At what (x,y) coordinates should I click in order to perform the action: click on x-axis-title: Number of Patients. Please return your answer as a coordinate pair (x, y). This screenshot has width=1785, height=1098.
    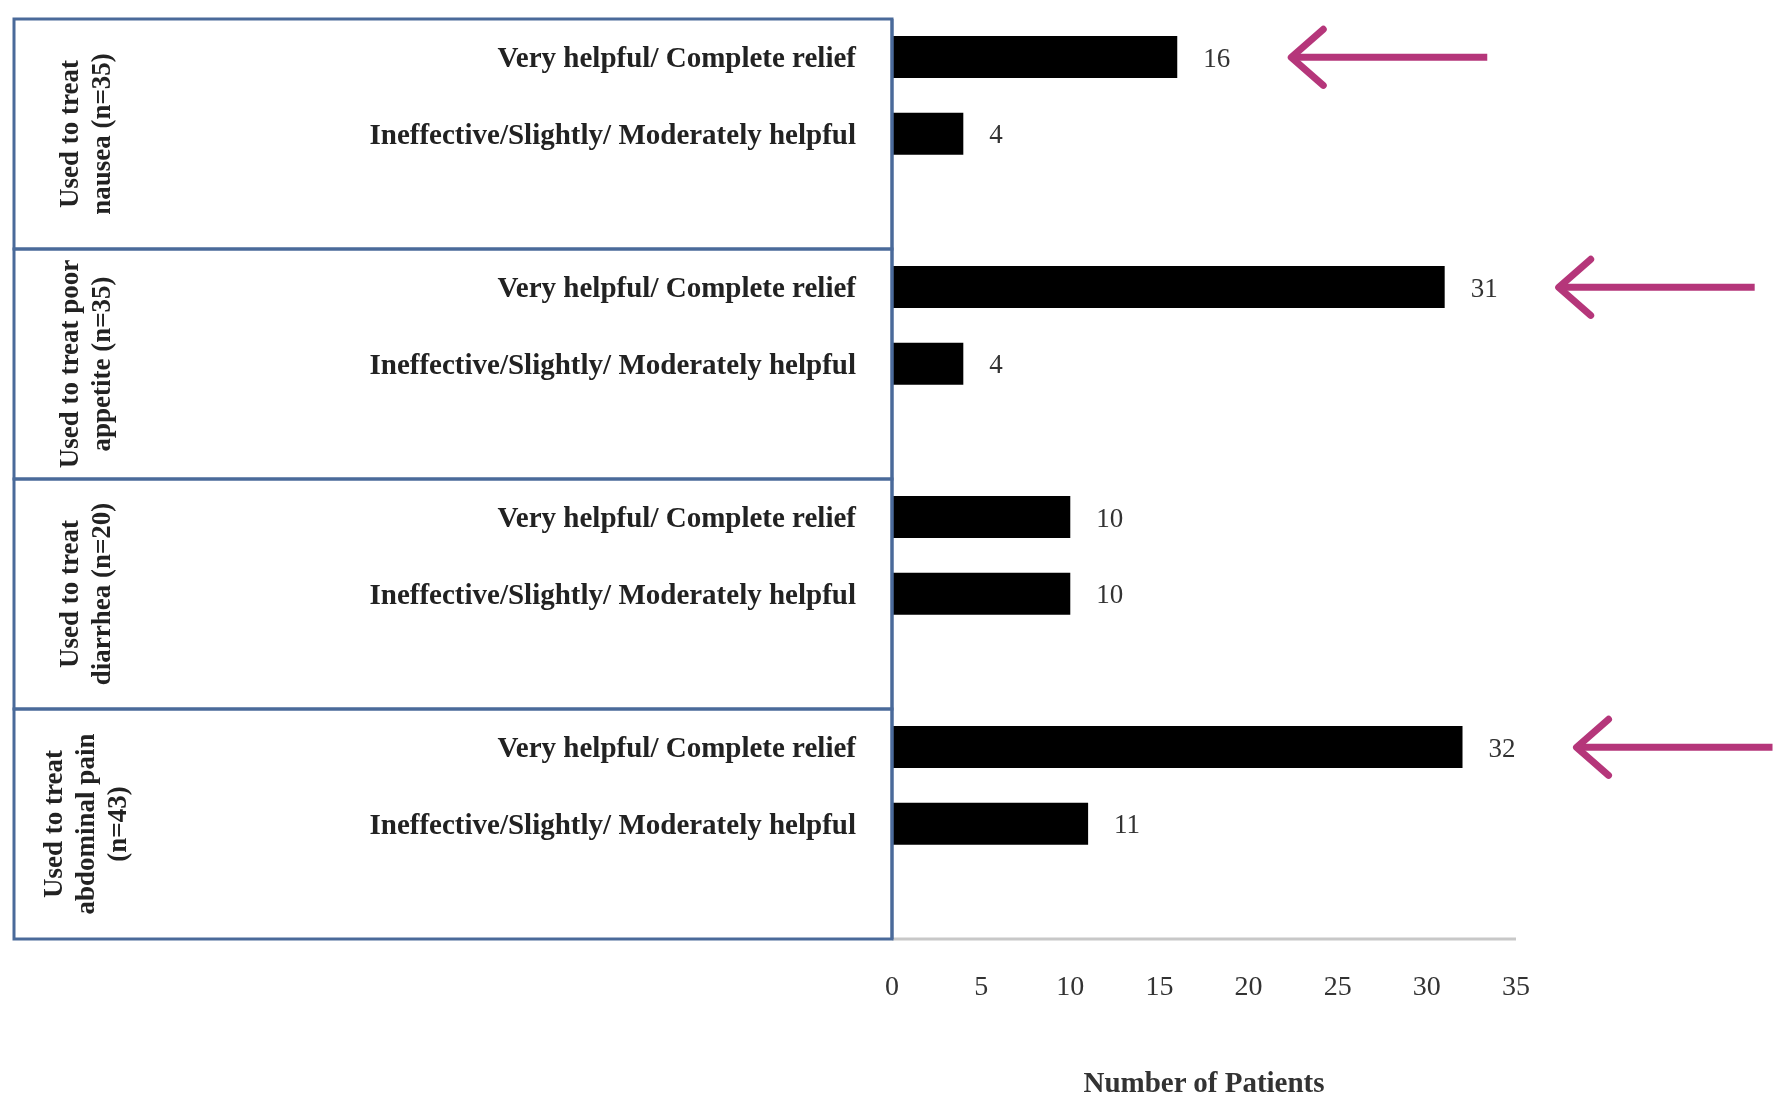
    Looking at the image, I should click on (1204, 1082).